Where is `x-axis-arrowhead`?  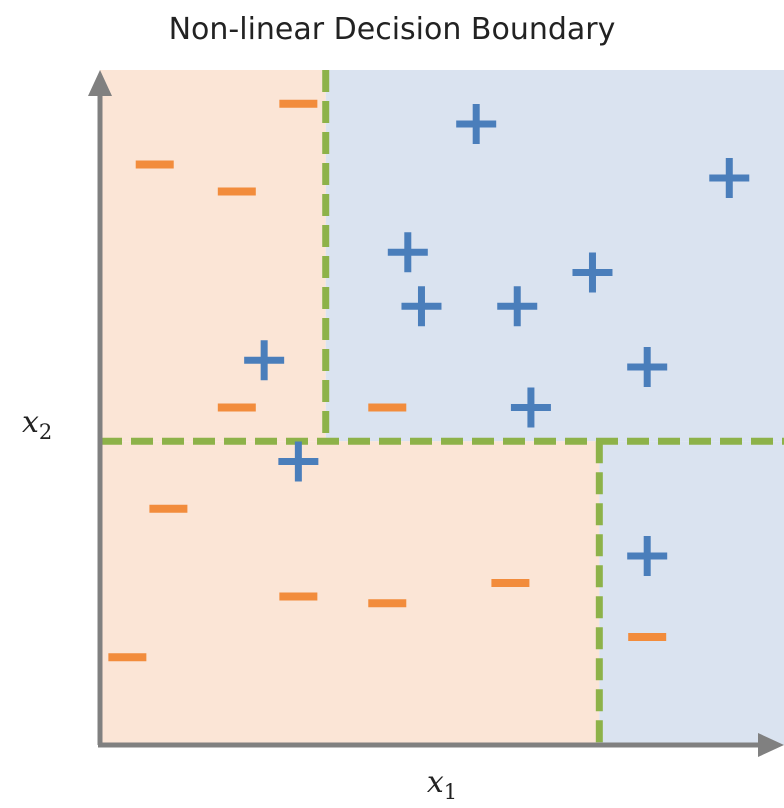 x-axis-arrowhead is located at coordinates (771, 745).